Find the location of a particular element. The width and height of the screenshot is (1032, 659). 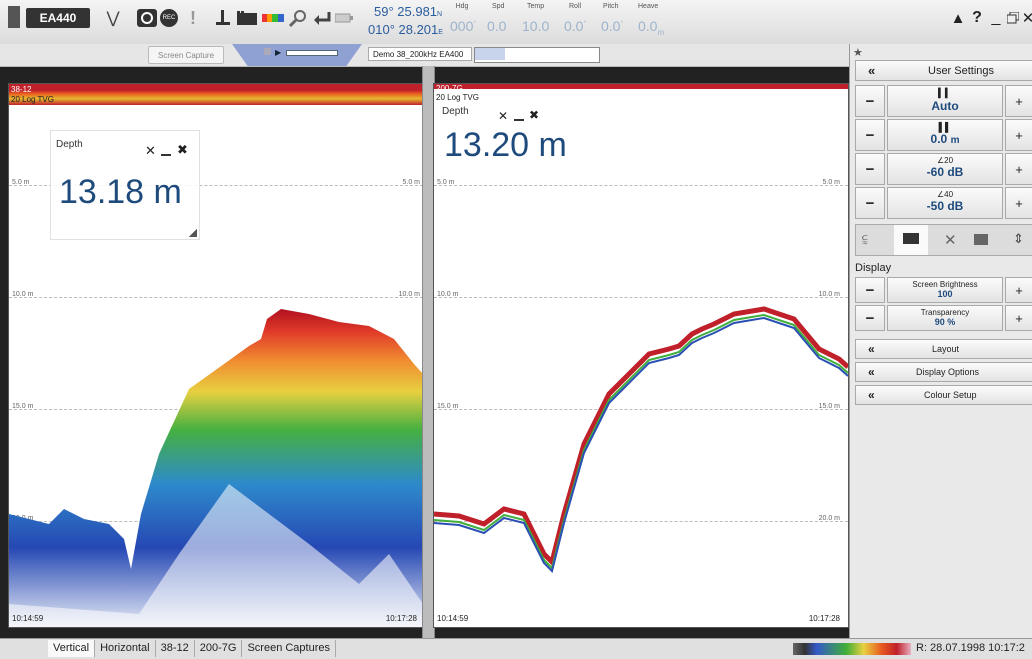

progress-fill is located at coordinates (490, 54).